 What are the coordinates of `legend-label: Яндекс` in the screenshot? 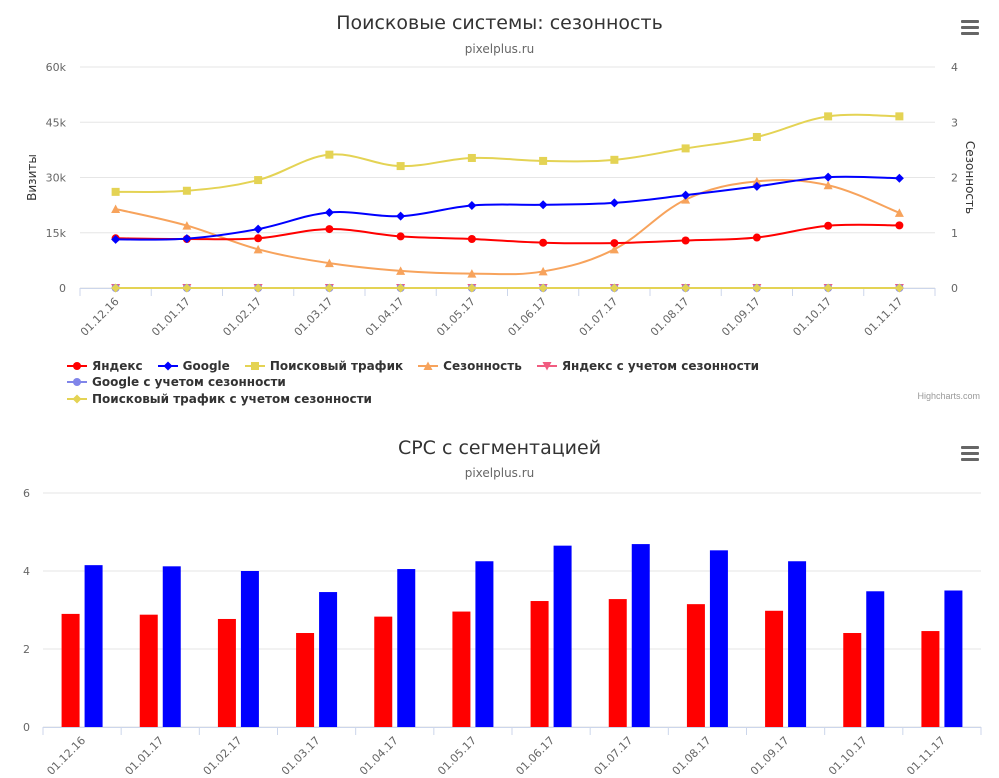 It's located at (117, 365).